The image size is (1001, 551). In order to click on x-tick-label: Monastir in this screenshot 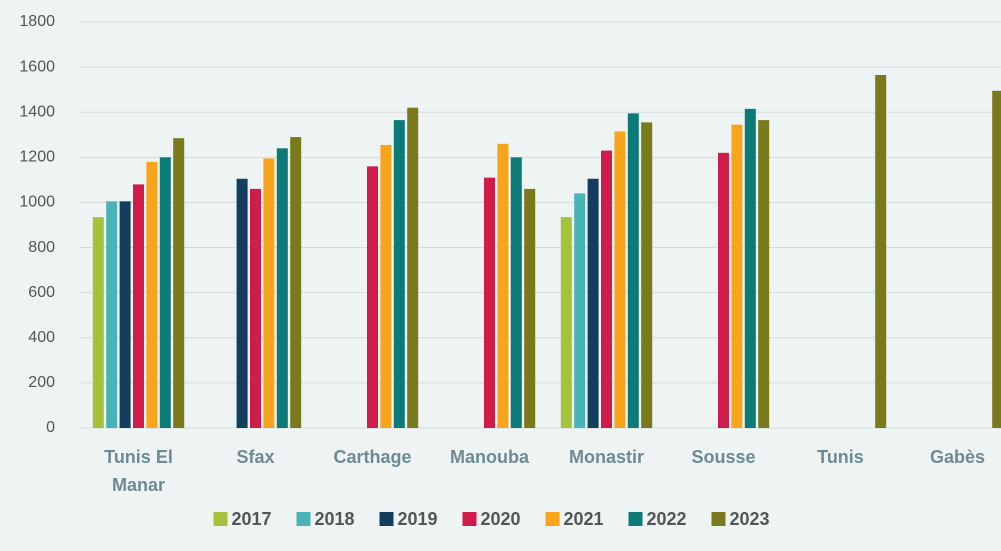, I will do `click(606, 457)`.